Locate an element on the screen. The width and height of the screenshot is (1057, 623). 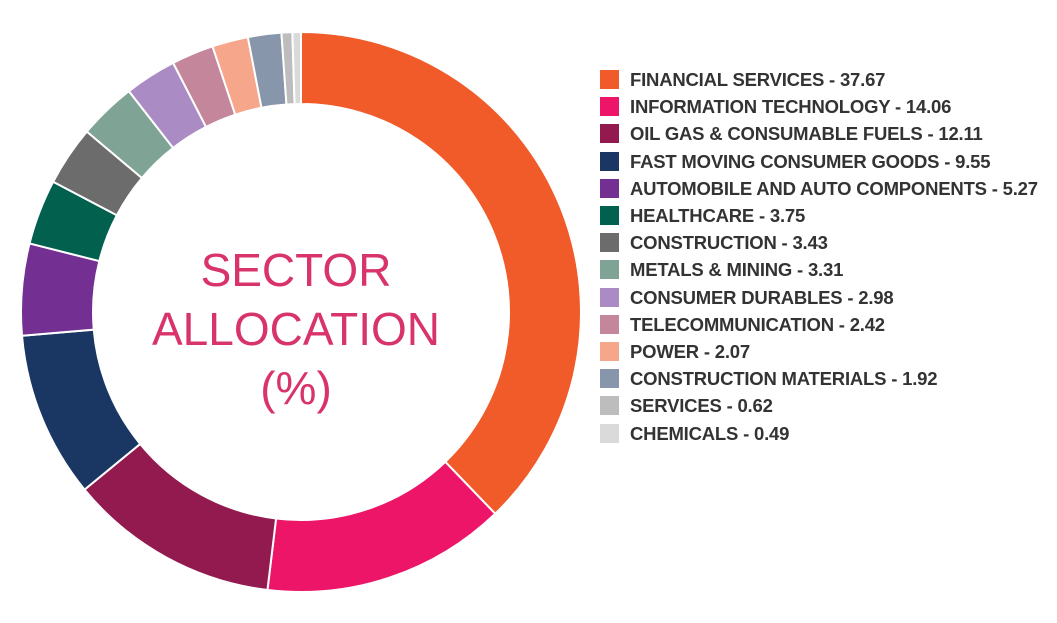
legend-item: FAST MOVING CONSUMER GOODS - 9.55 is located at coordinates (827, 161).